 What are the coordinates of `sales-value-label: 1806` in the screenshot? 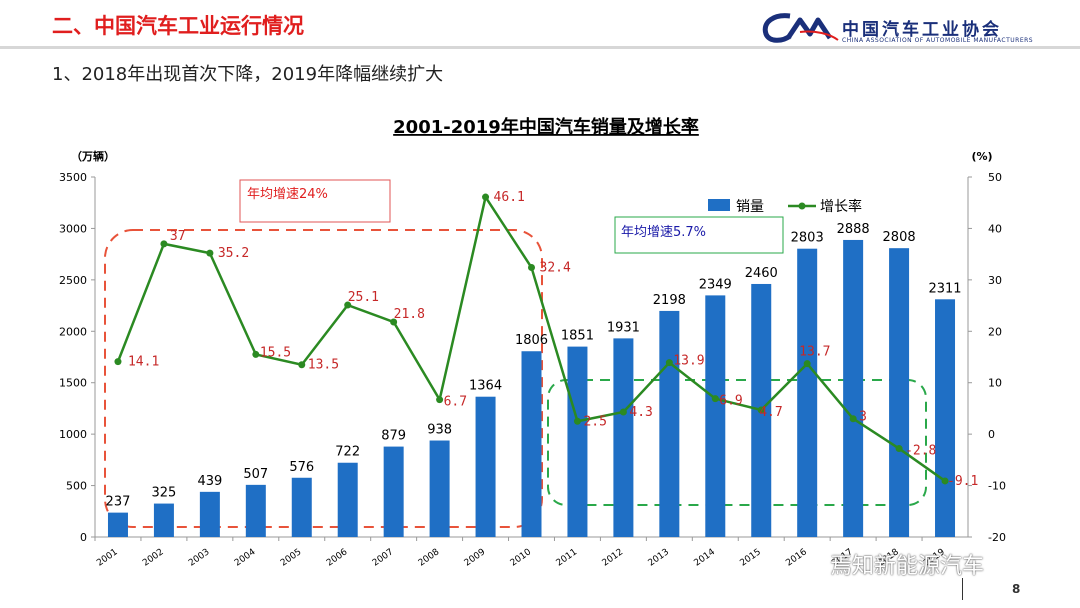 It's located at (531, 340).